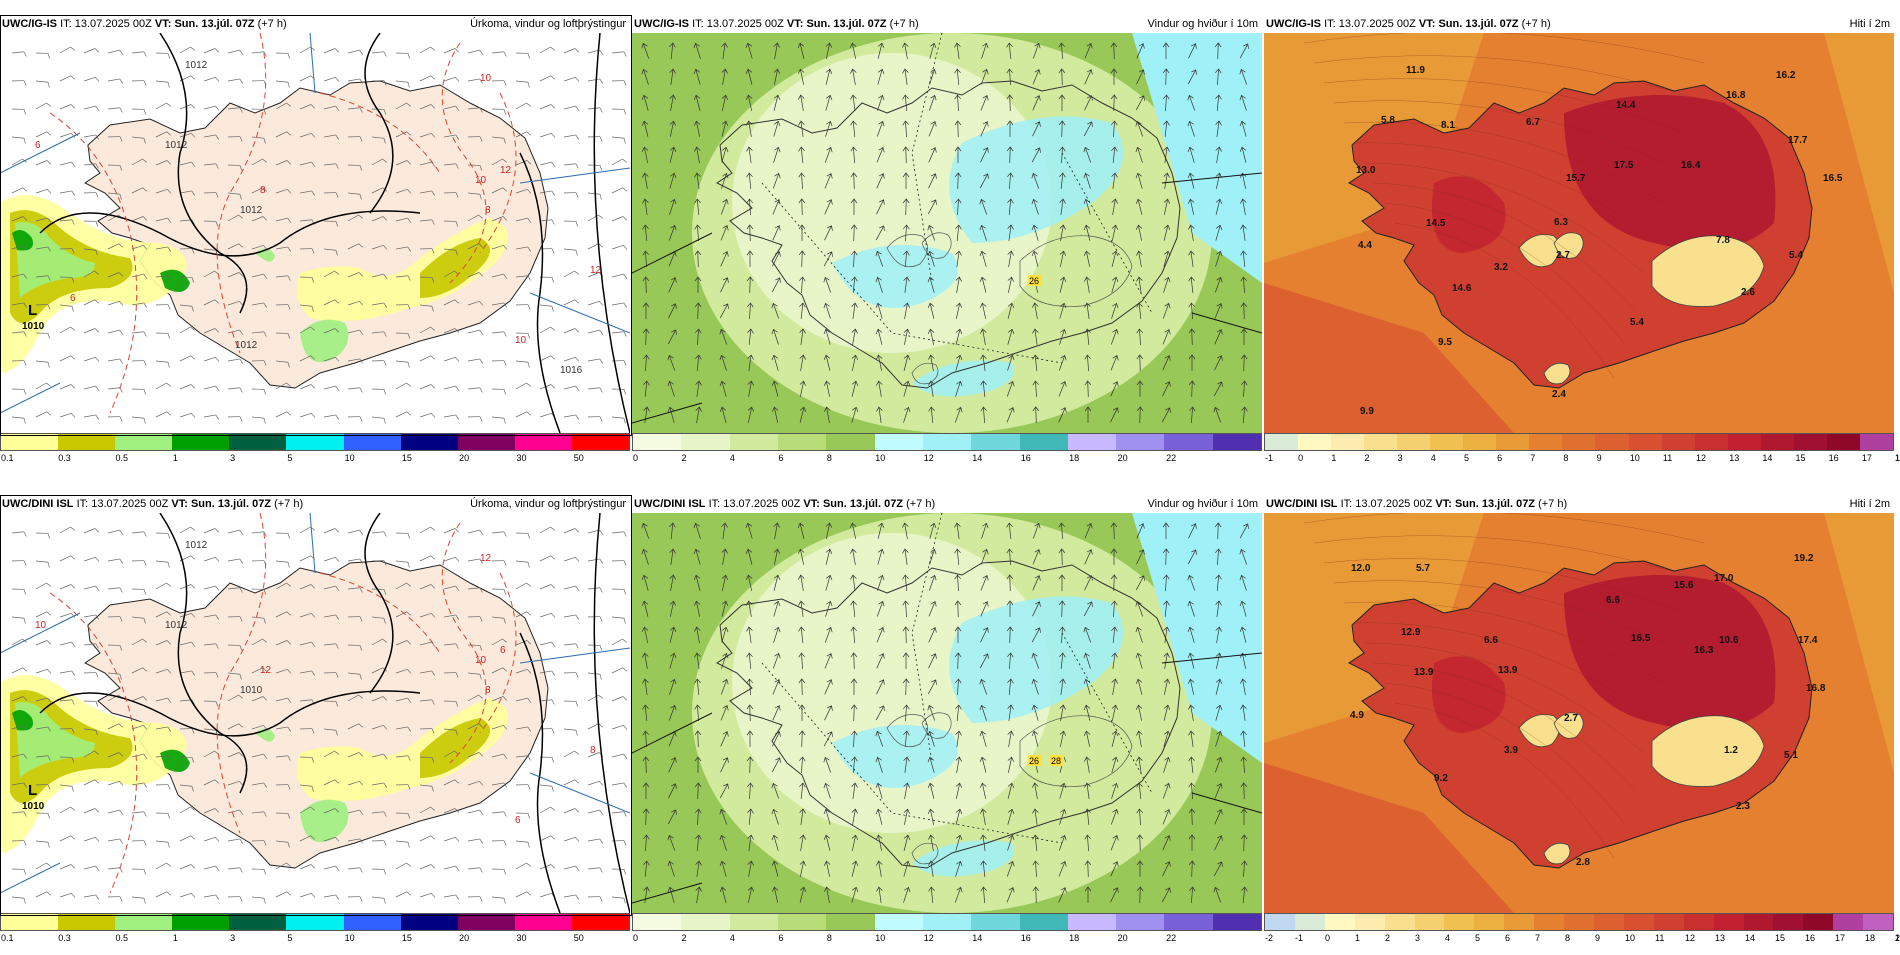 The image size is (1900, 955). What do you see at coordinates (1366, 458) in the screenshot?
I see `legend-tick-label: 2` at bounding box center [1366, 458].